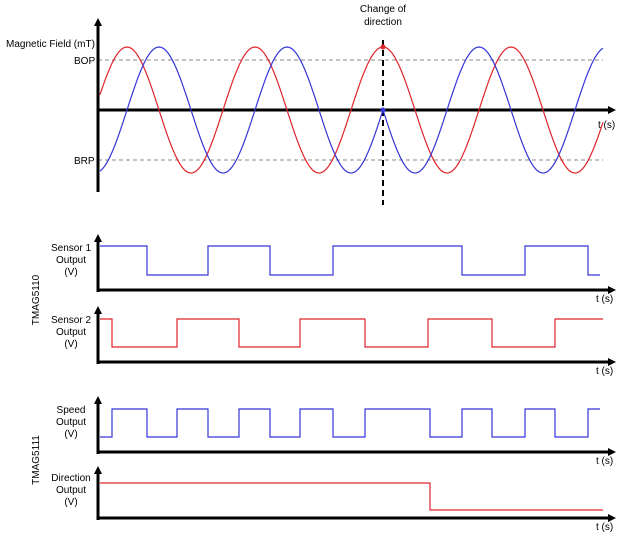 This screenshot has height=540, width=624. Describe the element at coordinates (71, 248) in the screenshot. I see `panel-label: Sensor 1` at that location.